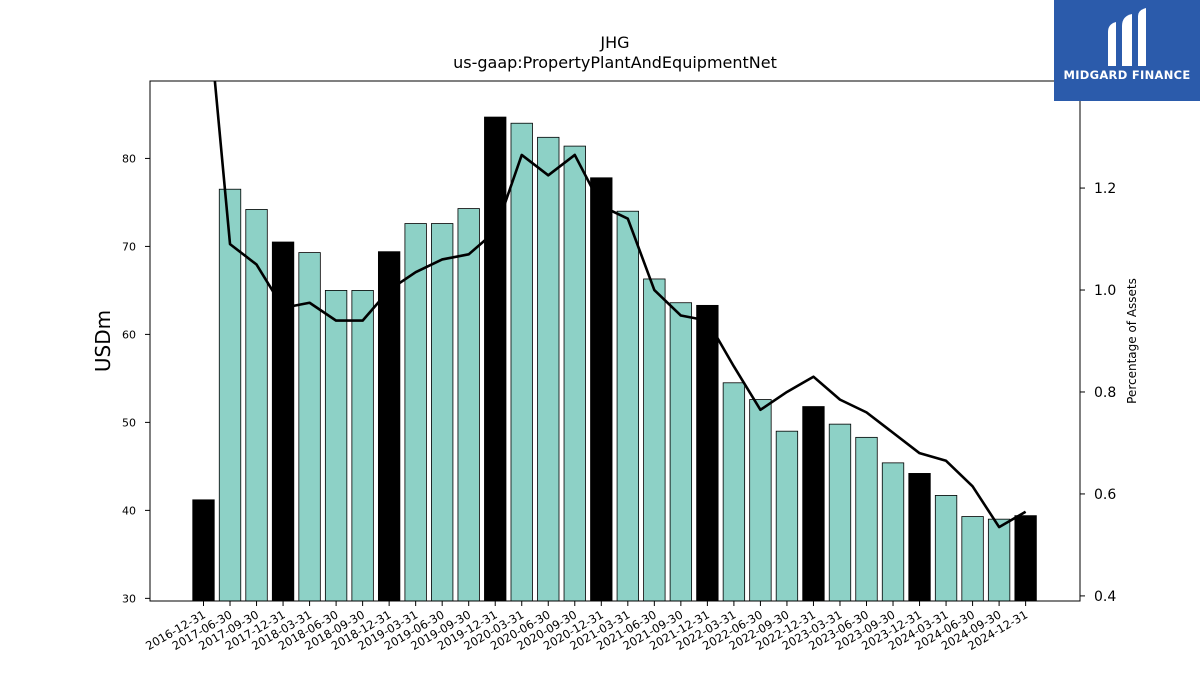 The image size is (1200, 675). Describe the element at coordinates (1105, 495) in the screenshot. I see `y2-tick-label: 0.6` at that location.